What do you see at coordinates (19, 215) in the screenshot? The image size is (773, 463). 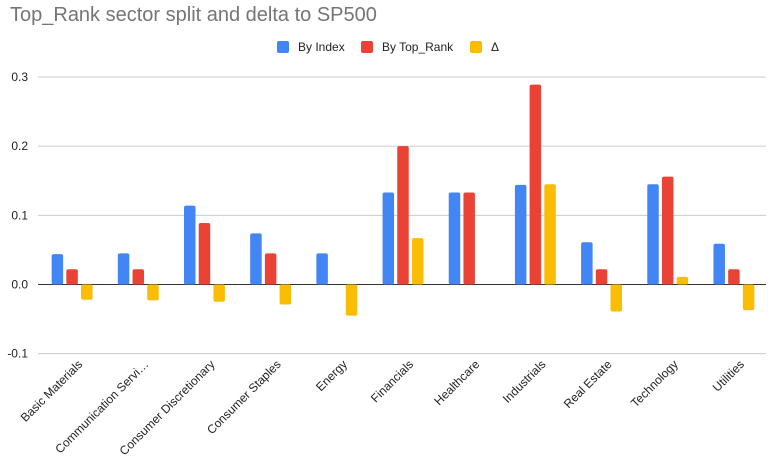 I see `y-tick-label: 0.1` at bounding box center [19, 215].